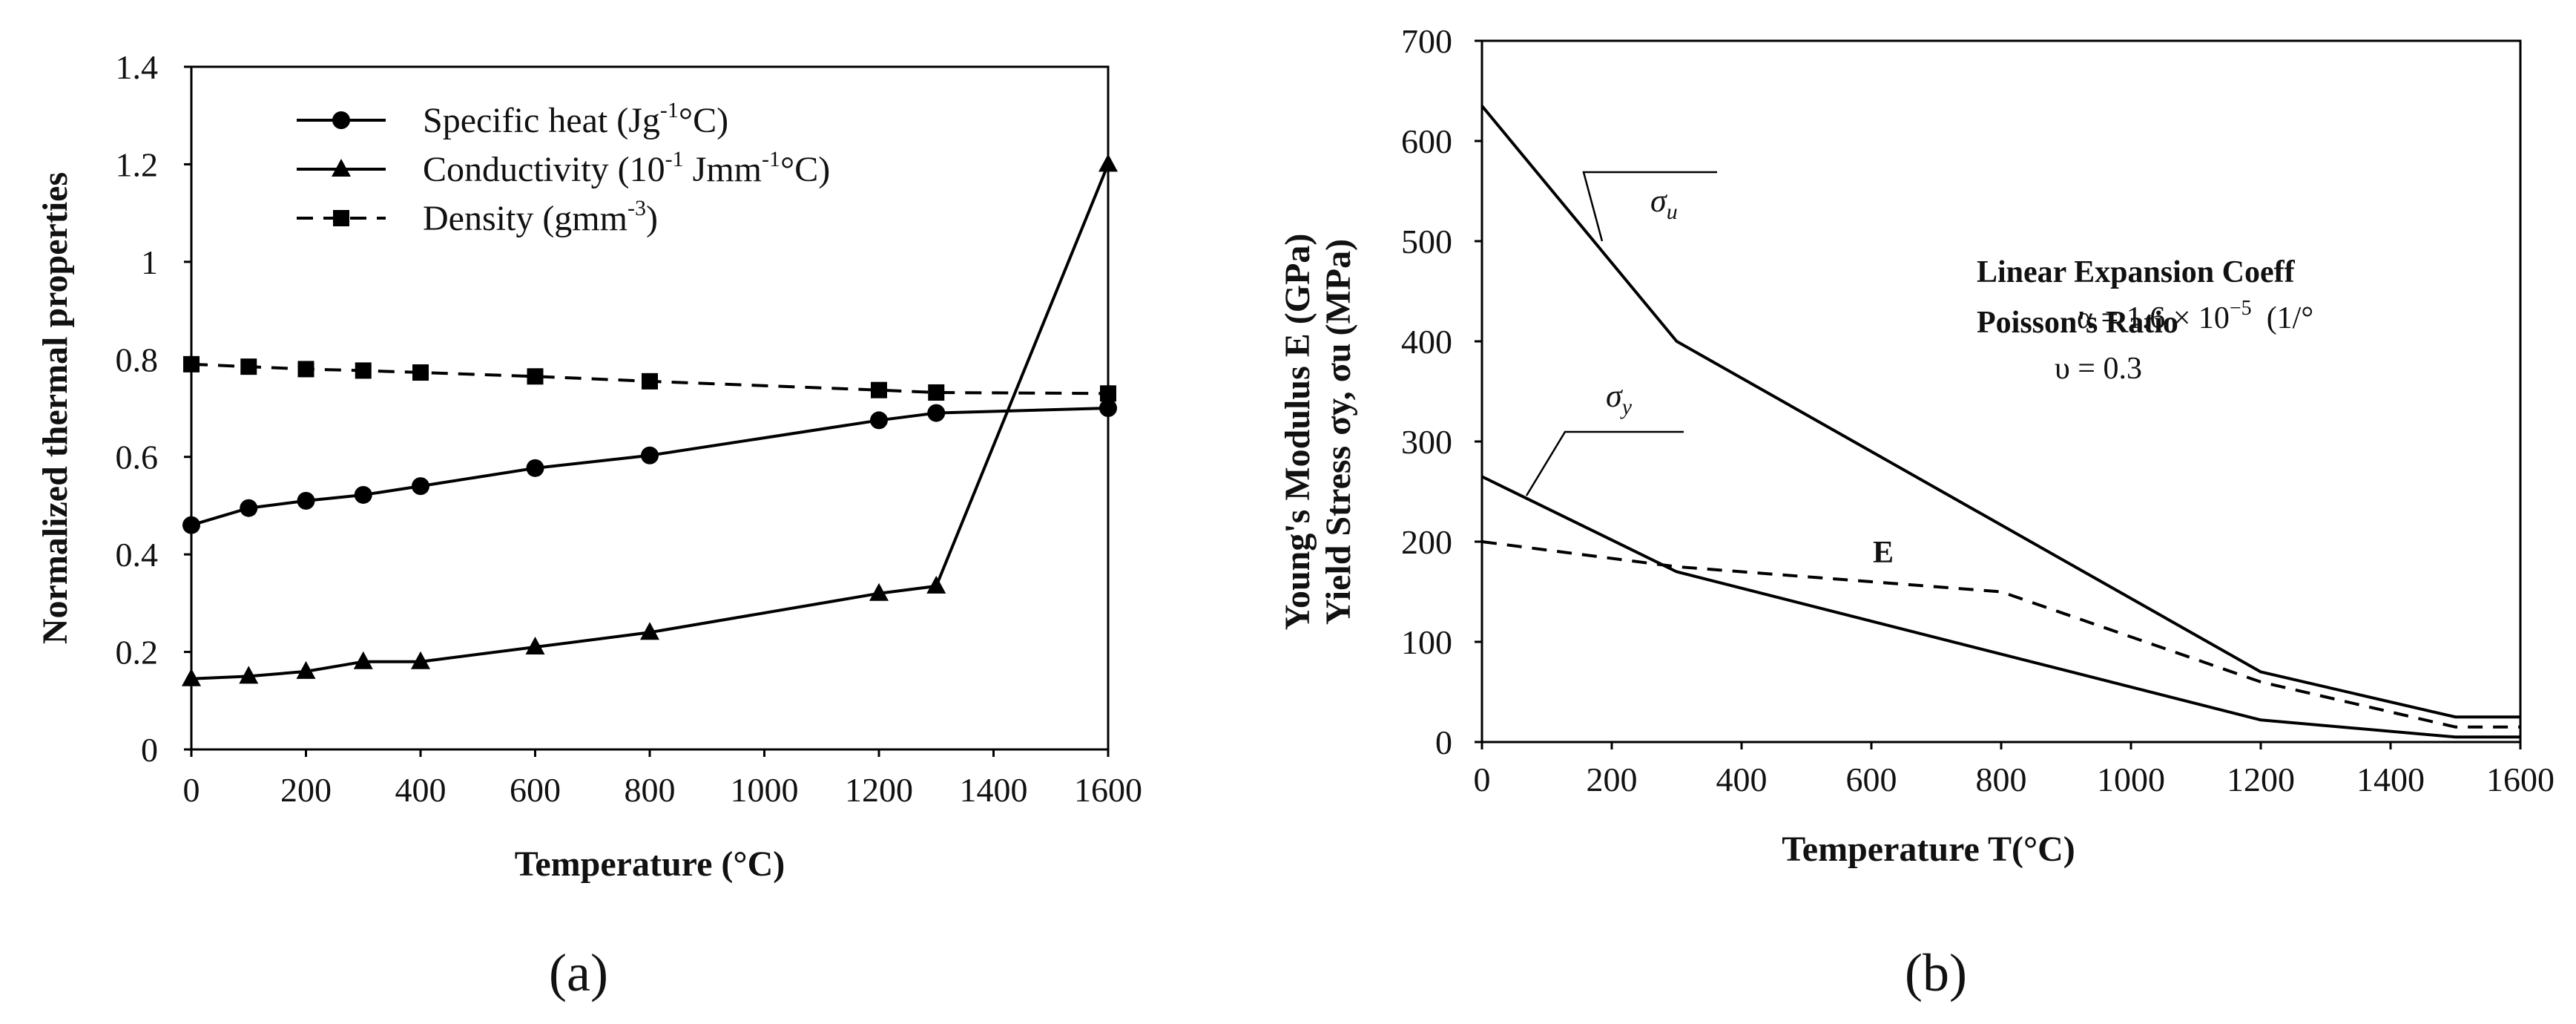 The height and width of the screenshot is (1024, 2576). I want to click on expansion-value: α = 1.6 × 10−5 (1/°, so click(2195, 316).